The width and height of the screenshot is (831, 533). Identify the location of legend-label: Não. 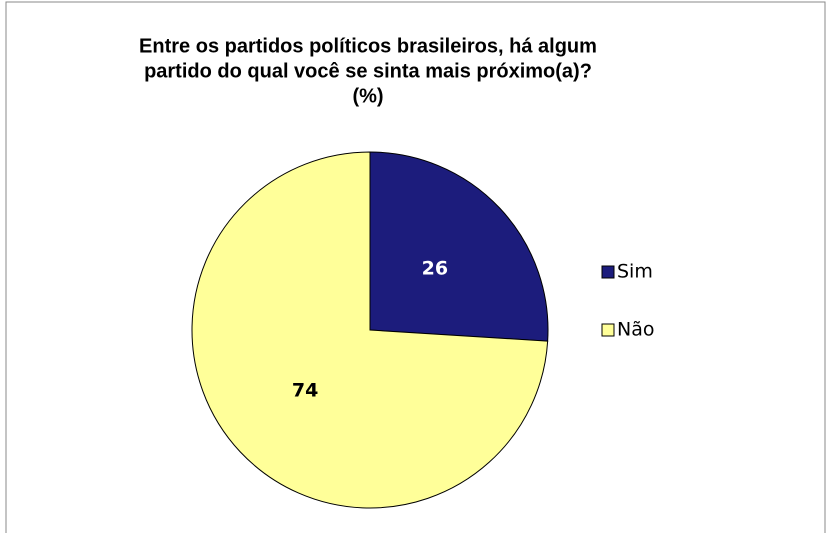
(635, 330).